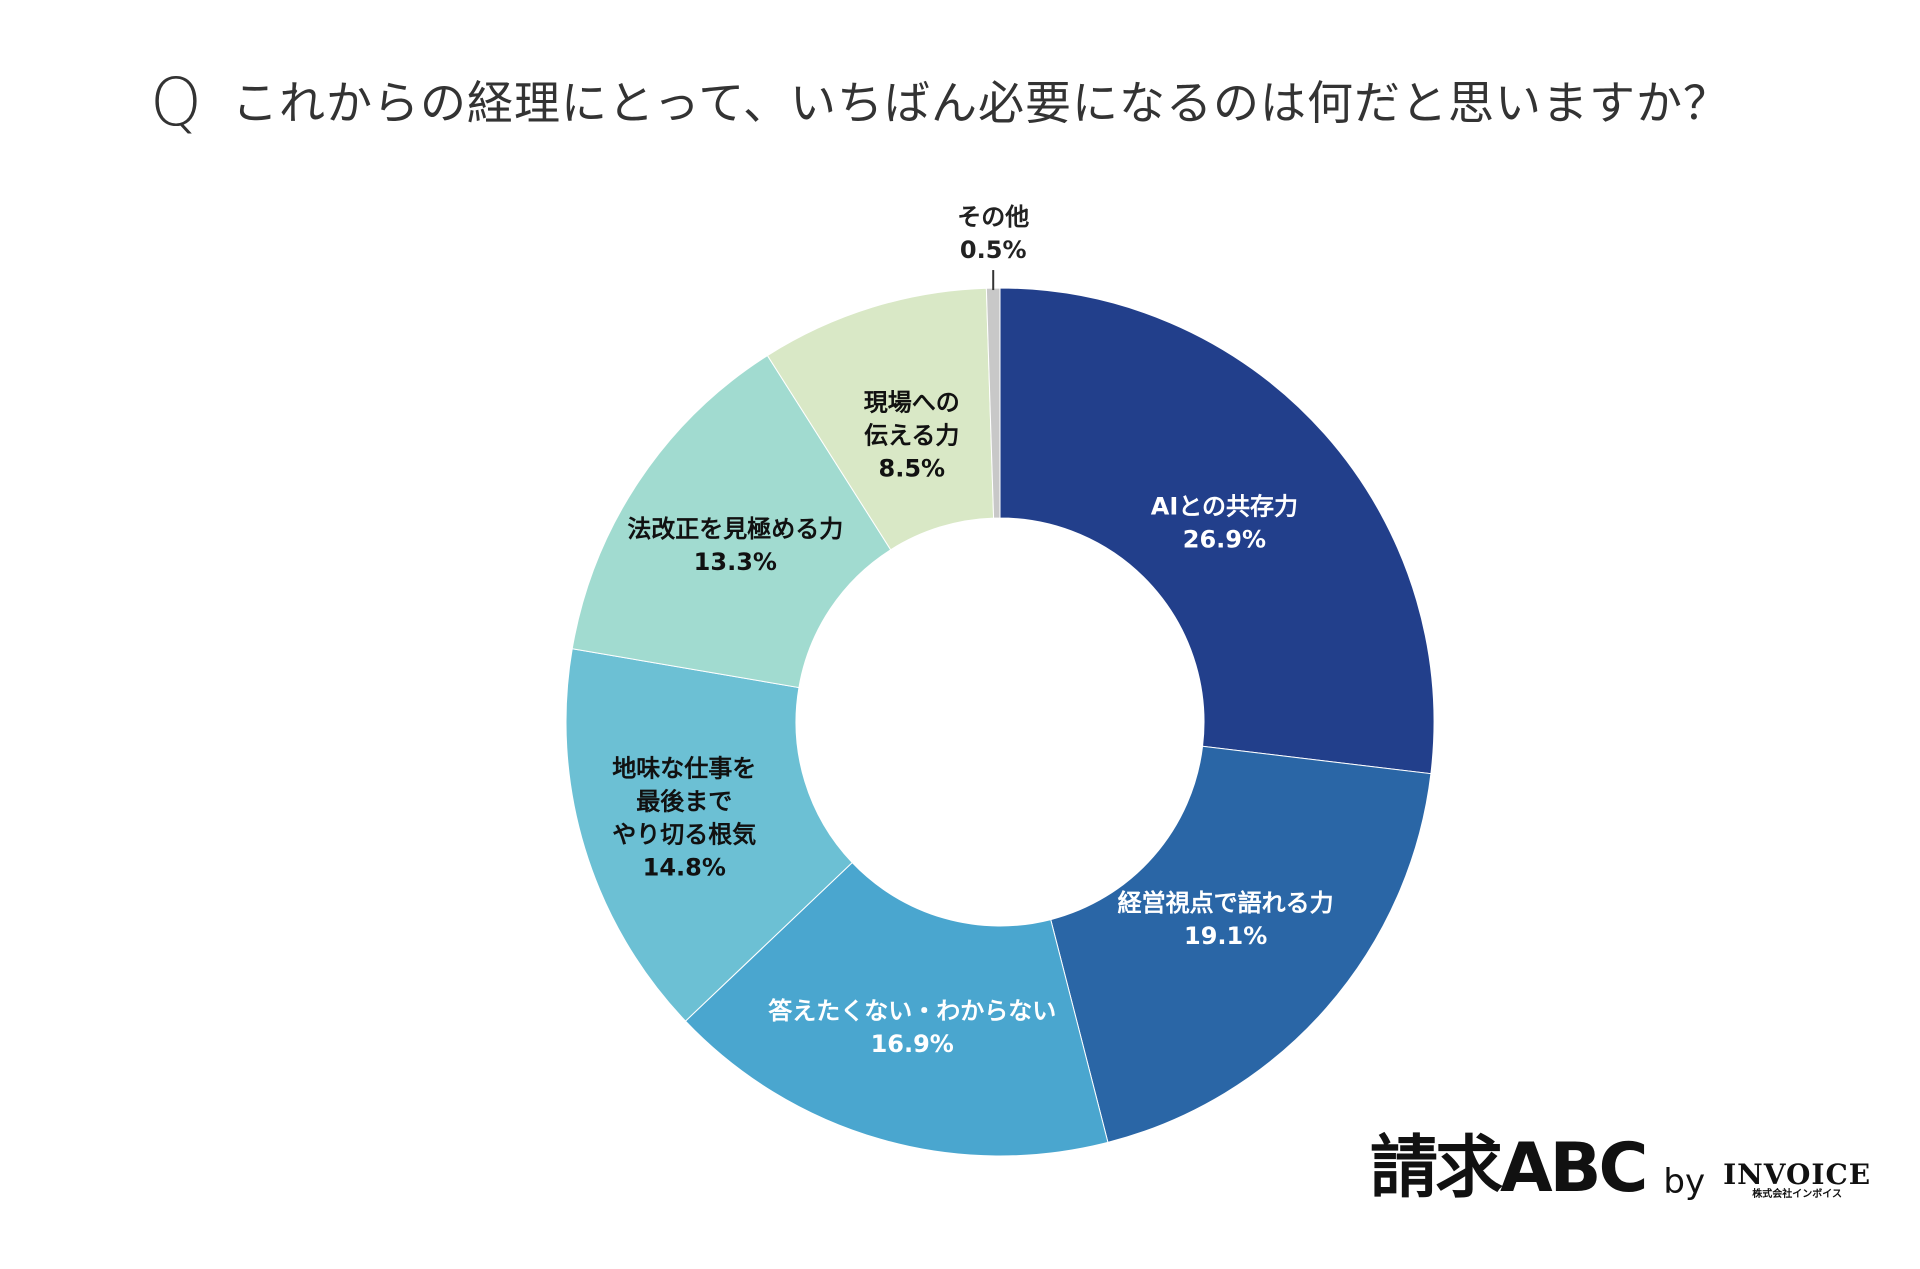 The width and height of the screenshot is (1920, 1269). What do you see at coordinates (912, 435) in the screenshot?
I see `slice-label: 現場への伝える力 8.5%` at bounding box center [912, 435].